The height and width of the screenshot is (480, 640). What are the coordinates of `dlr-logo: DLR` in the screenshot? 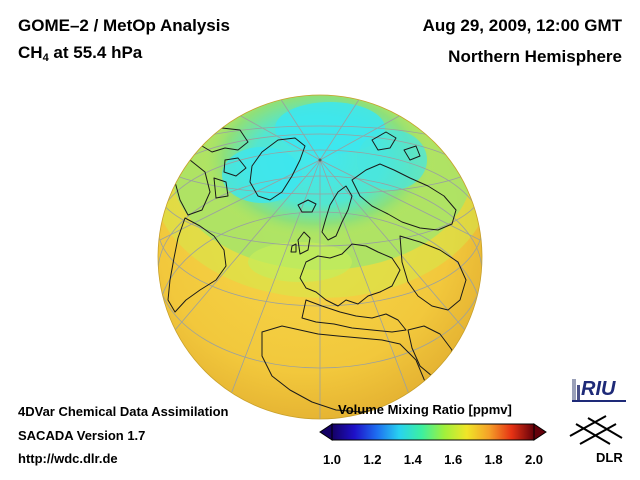 It's located at (596, 440).